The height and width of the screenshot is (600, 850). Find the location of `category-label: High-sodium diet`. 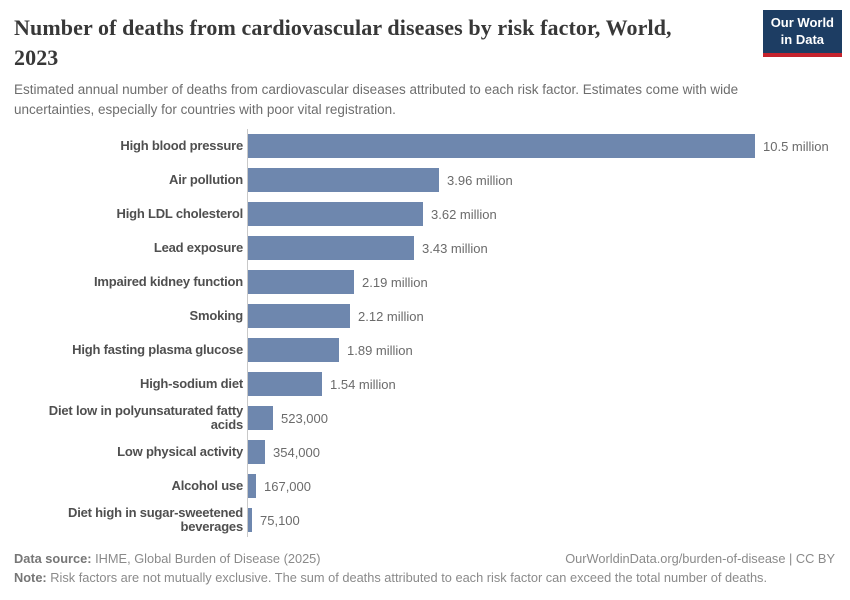

category-label: High-sodium diet is located at coordinates (191, 384).